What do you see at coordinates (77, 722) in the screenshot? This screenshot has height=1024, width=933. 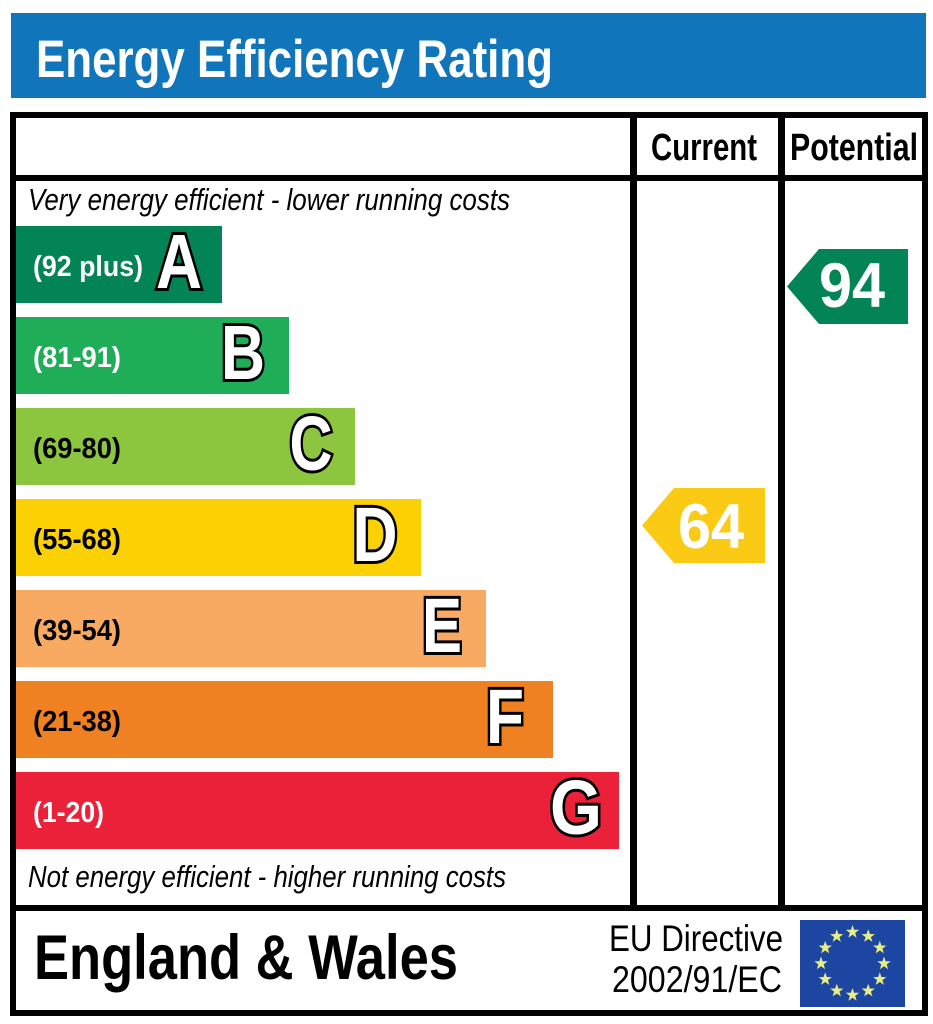 I see `svg-text: (21-38)` at bounding box center [77, 722].